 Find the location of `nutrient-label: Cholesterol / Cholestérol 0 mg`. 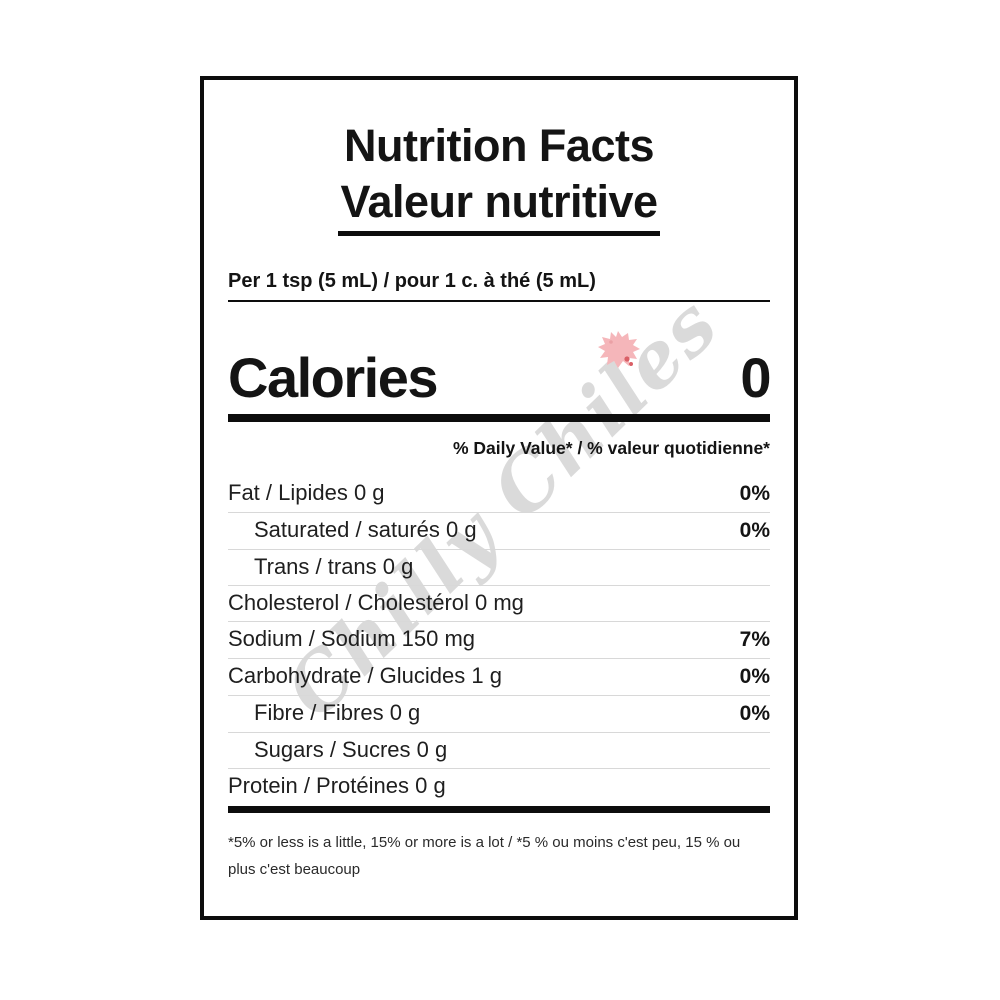

nutrient-label: Cholesterol / Cholestérol 0 mg is located at coordinates (376, 602).